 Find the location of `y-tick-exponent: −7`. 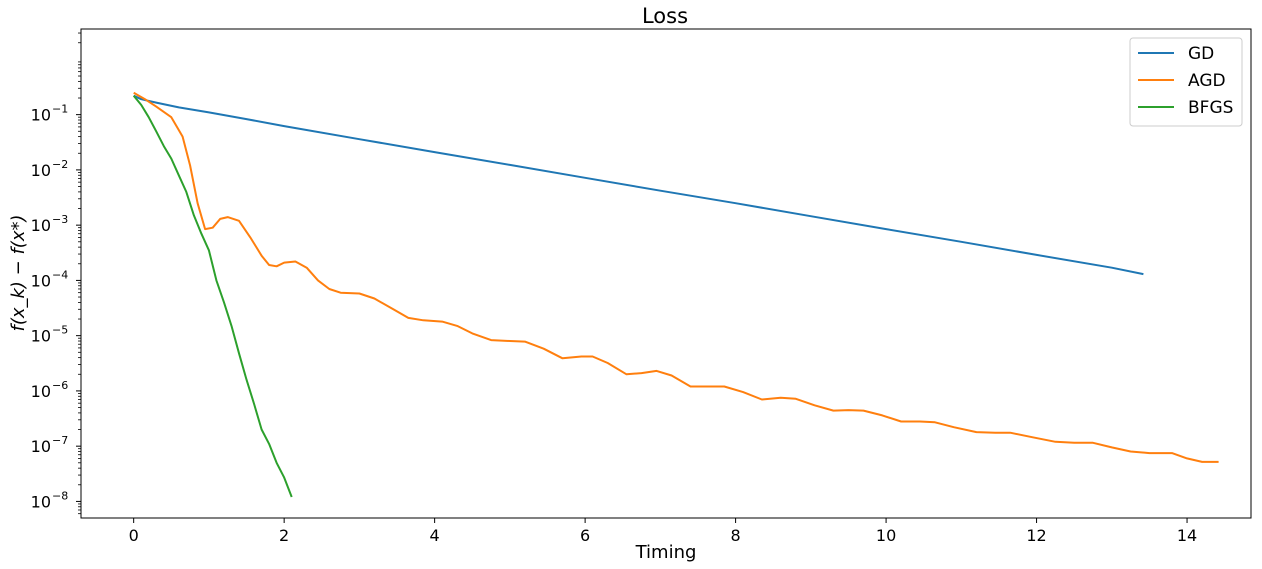

y-tick-exponent: −7 is located at coordinates (60, 440).